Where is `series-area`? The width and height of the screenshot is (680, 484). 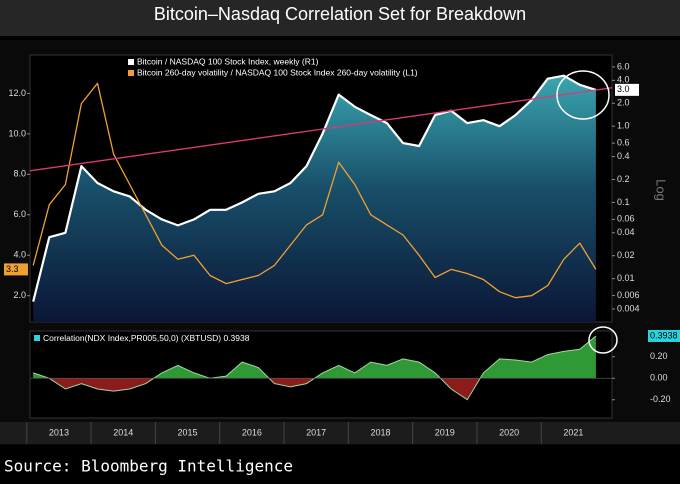 series-area is located at coordinates (314, 368).